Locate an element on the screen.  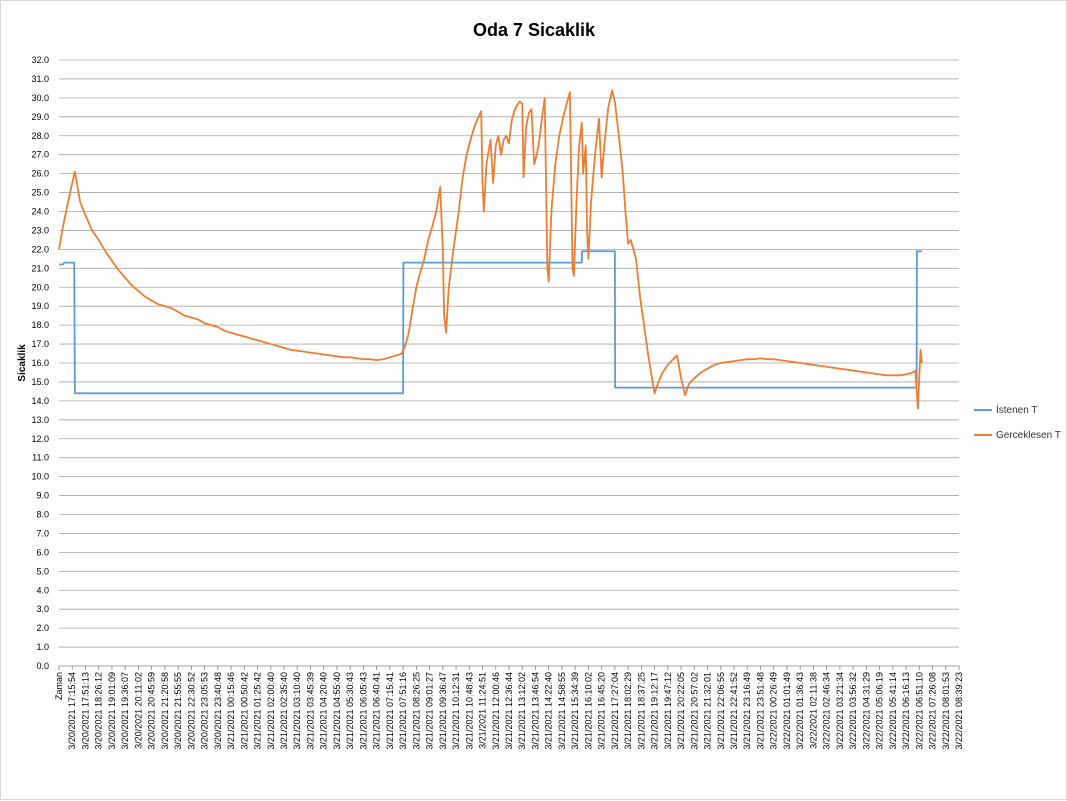
x-tick-label: 3/21/2021 06:05:43 is located at coordinates (363, 711).